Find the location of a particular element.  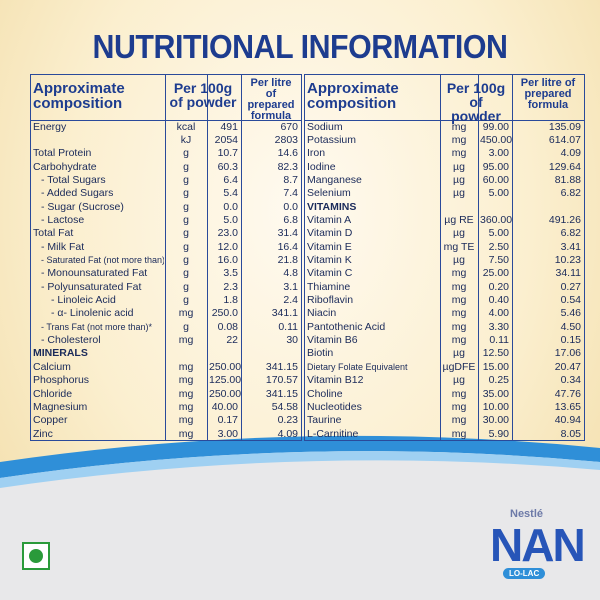

value: 0.15 is located at coordinates (570, 340).